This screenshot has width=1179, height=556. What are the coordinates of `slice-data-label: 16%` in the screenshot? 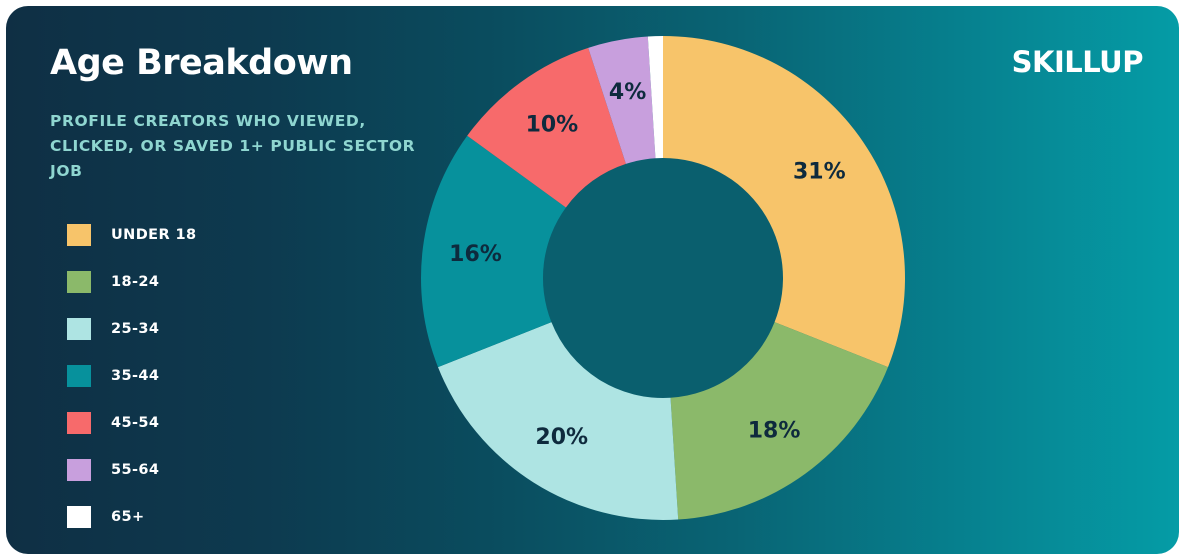 It's located at (475, 254).